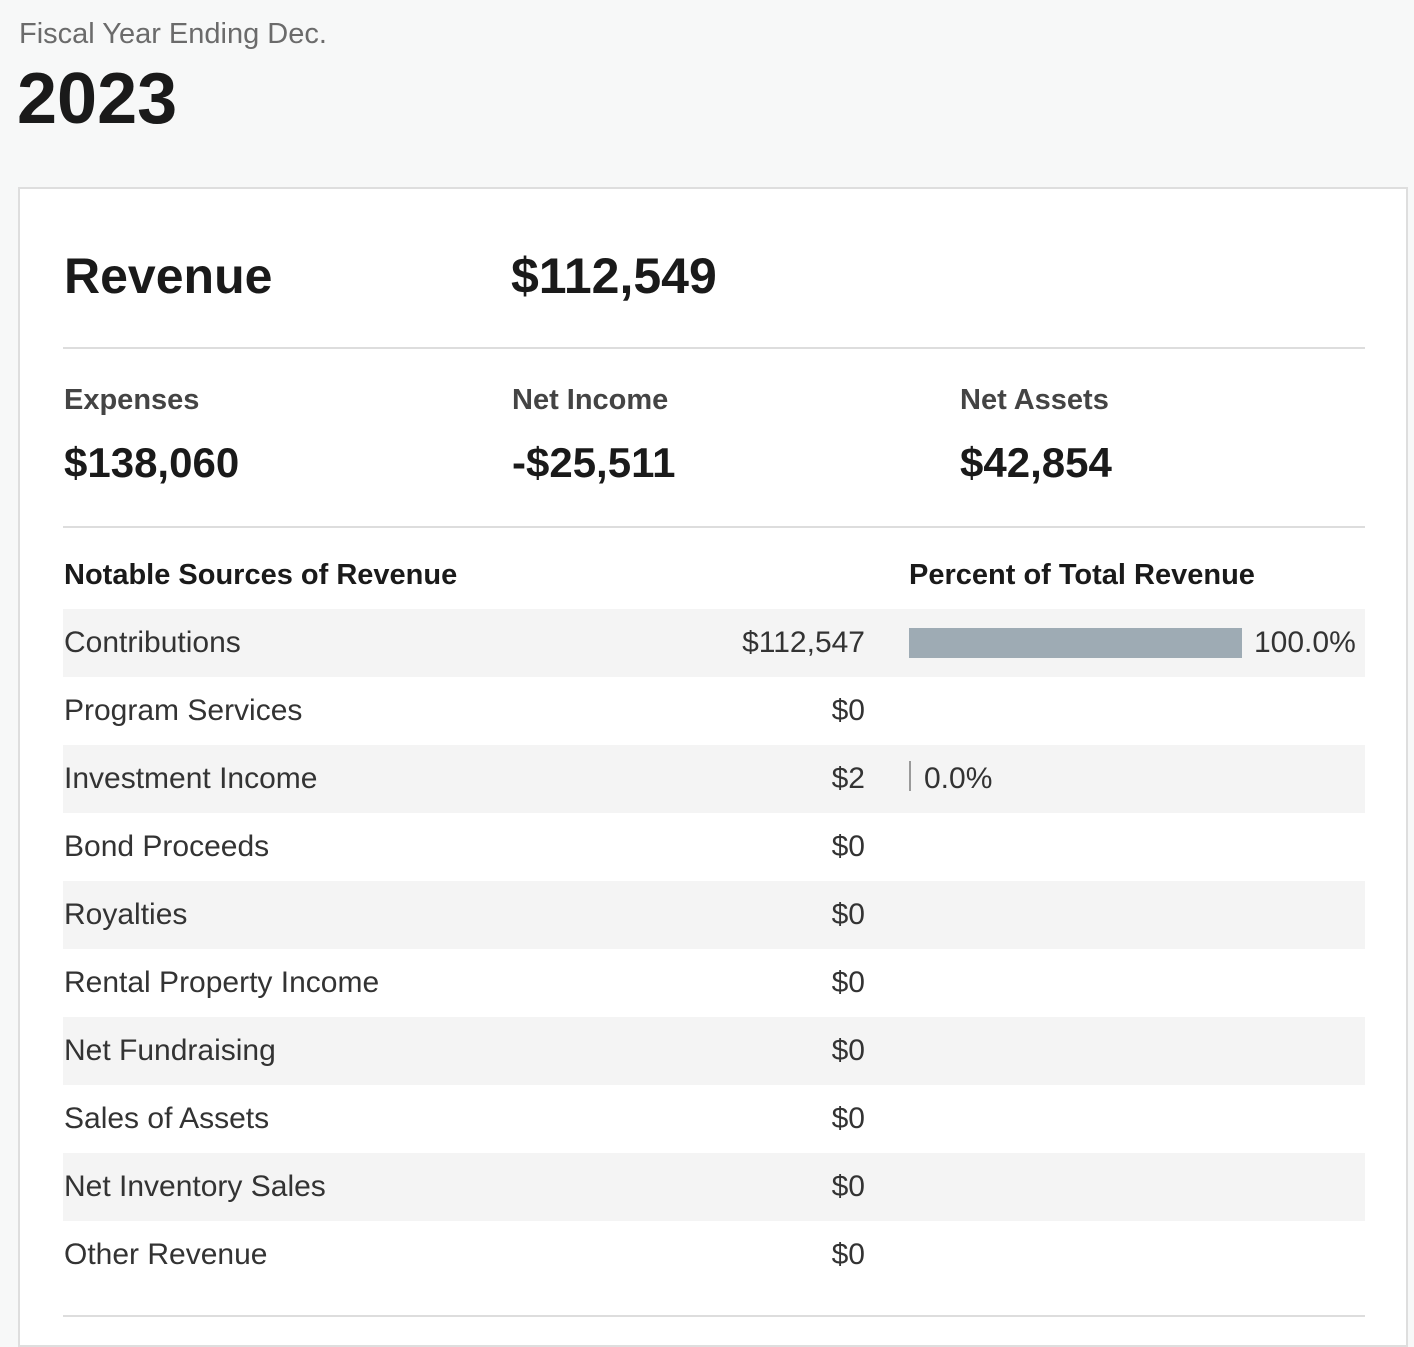 The height and width of the screenshot is (1347, 1414). What do you see at coordinates (167, 1118) in the screenshot?
I see `revenue-source-label: Sales of Assets` at bounding box center [167, 1118].